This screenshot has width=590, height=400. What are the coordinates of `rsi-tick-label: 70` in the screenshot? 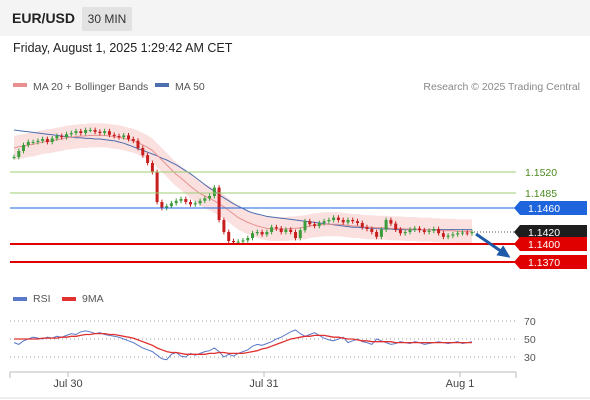 It's located at (530, 322).